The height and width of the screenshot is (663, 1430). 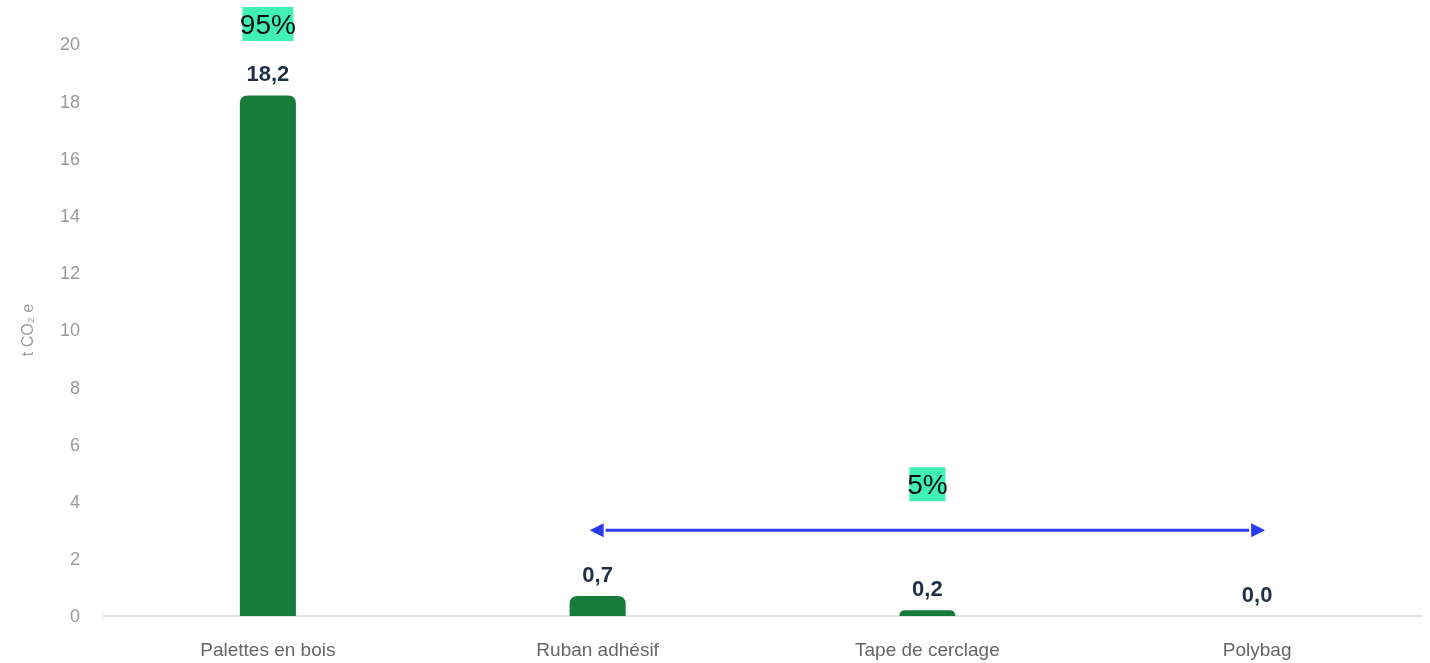 I want to click on y-tick-label: 10, so click(x=69, y=330).